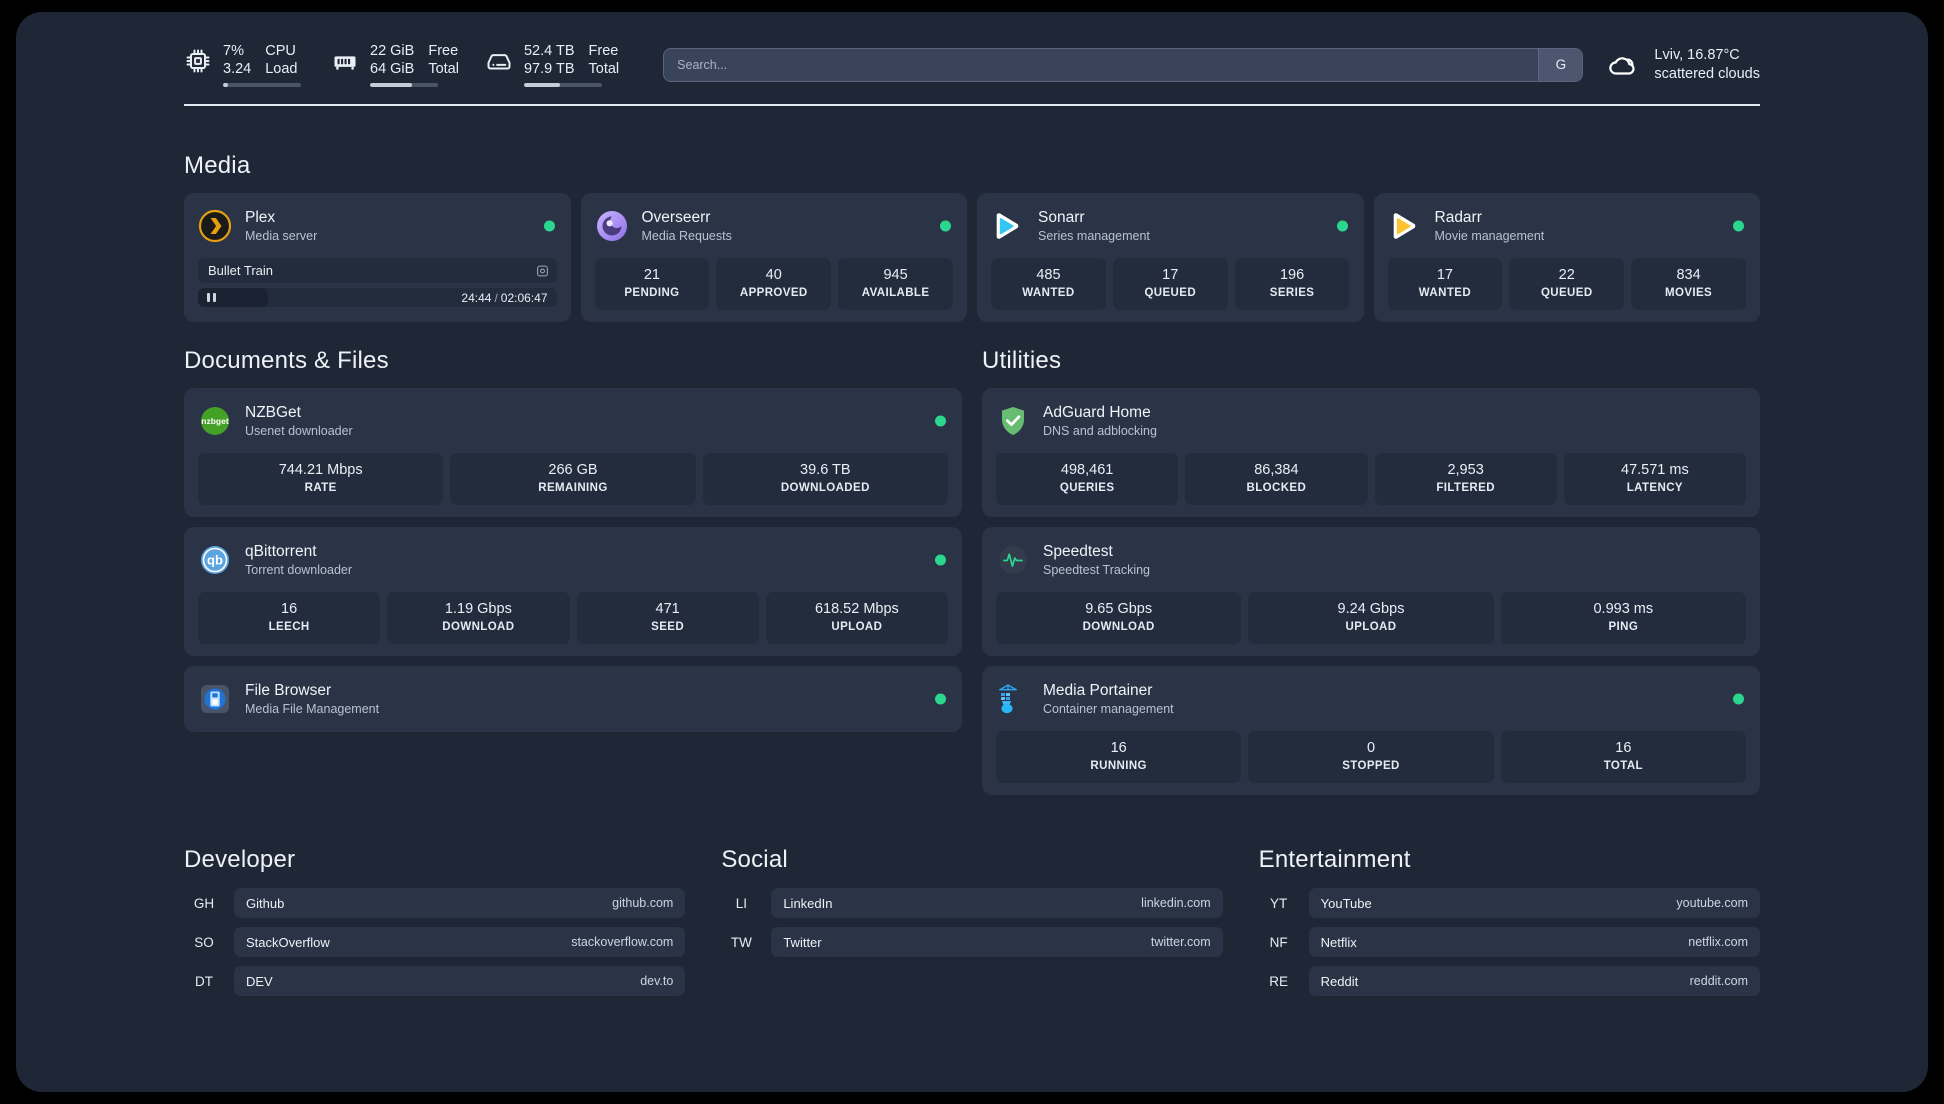 Image resolution: width=1944 pixels, height=1104 pixels. I want to click on search-box: G, so click(1123, 64).